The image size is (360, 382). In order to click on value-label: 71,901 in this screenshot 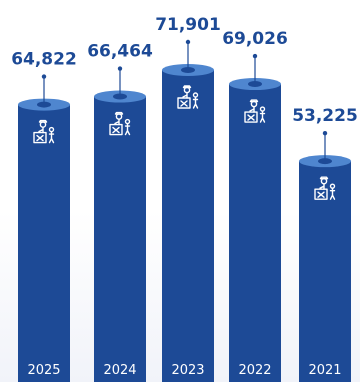, I will do `click(188, 25)`.